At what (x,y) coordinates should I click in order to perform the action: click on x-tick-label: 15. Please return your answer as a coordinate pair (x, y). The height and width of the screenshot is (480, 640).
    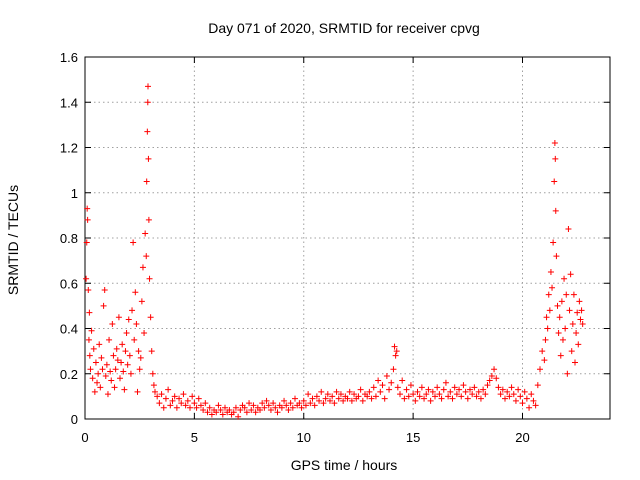
    Looking at the image, I should click on (413, 437).